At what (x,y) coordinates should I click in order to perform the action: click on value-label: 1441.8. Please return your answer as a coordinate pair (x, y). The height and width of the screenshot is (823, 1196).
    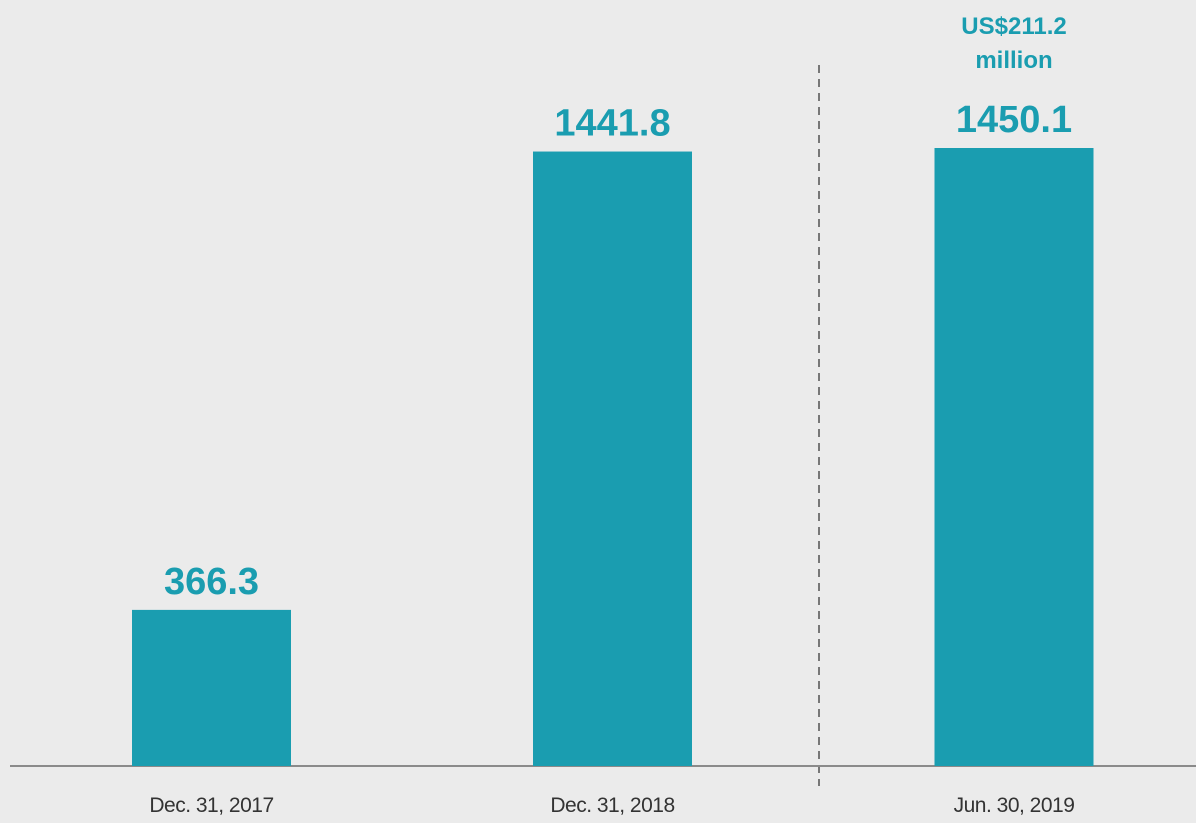
    Looking at the image, I should click on (612, 124).